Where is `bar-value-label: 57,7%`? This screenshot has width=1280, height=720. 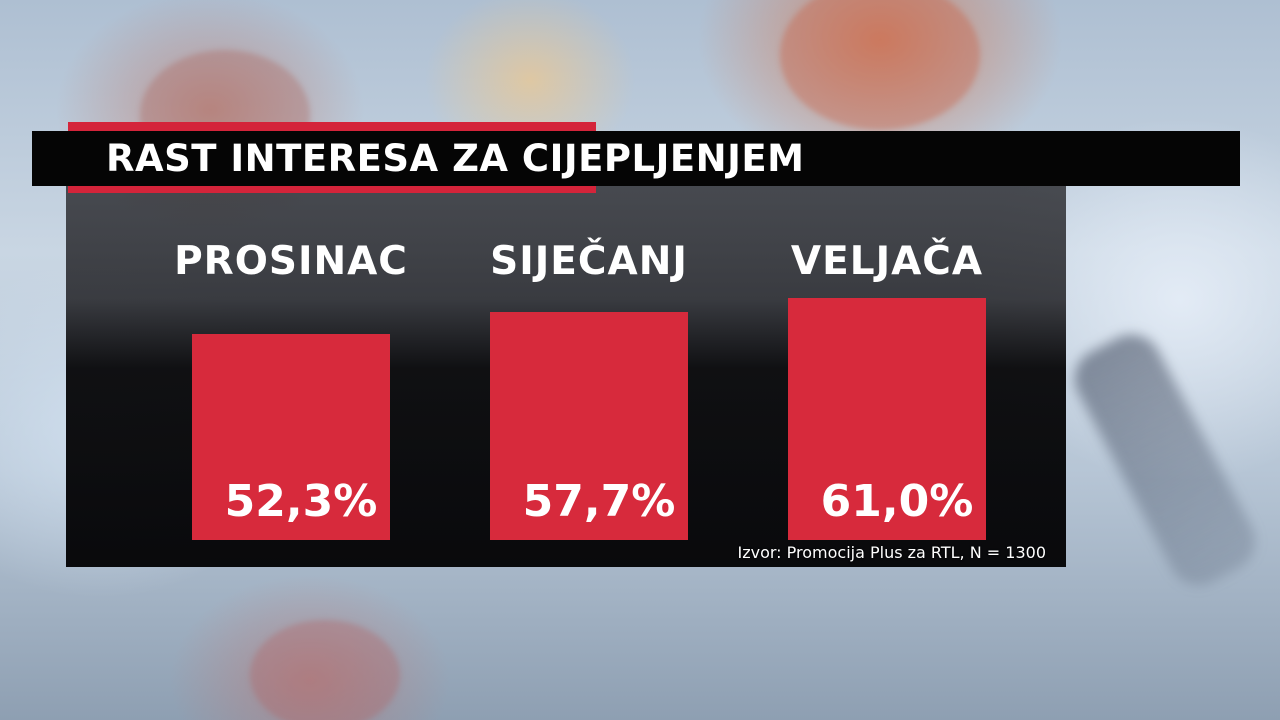
bar-value-label: 57,7% is located at coordinates (599, 501).